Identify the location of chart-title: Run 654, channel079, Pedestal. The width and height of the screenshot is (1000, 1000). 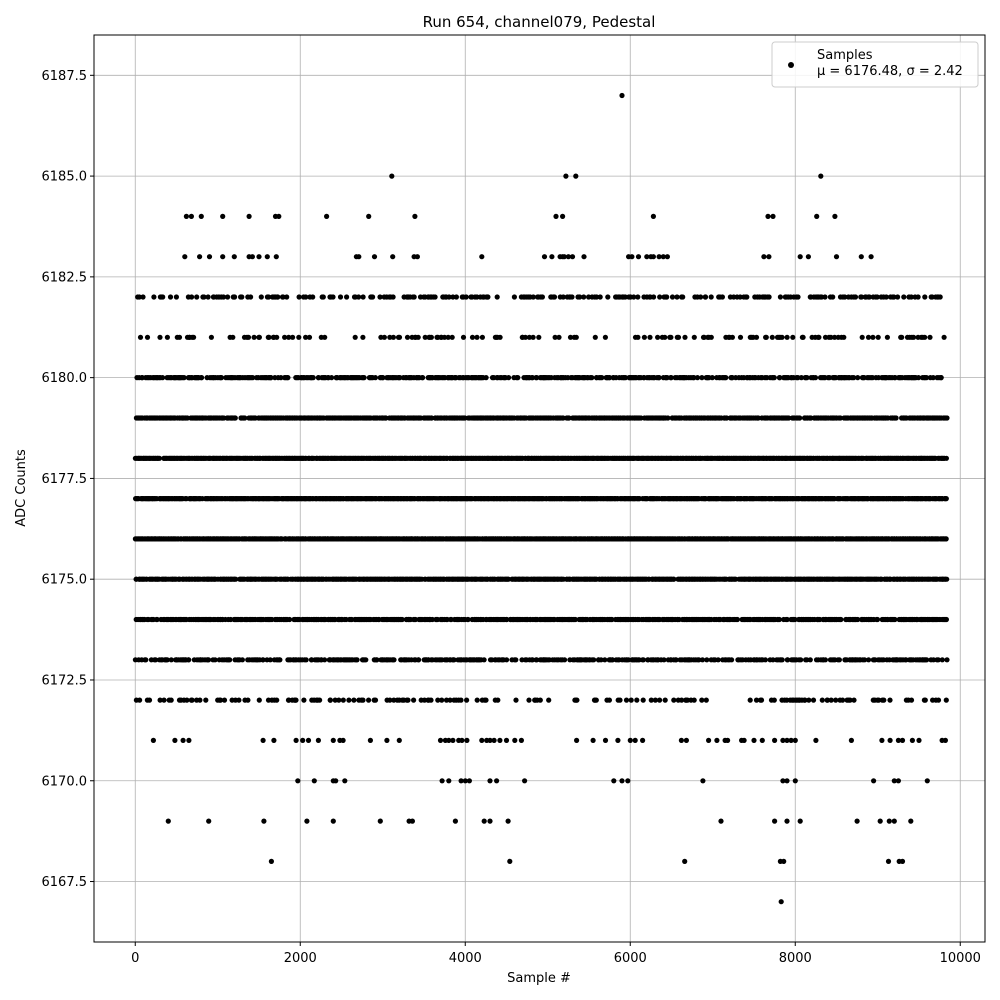
(539, 22).